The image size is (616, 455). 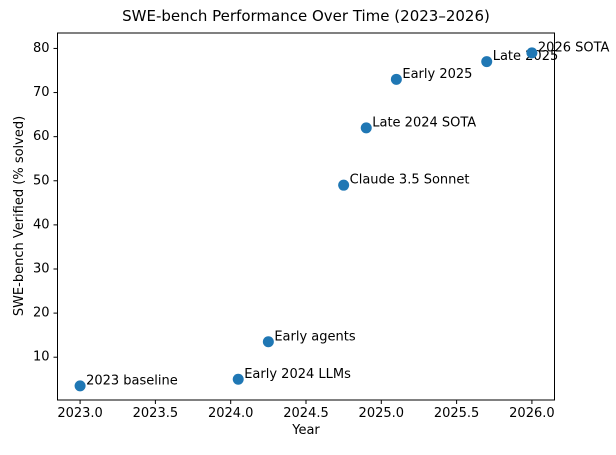 What do you see at coordinates (156, 413) in the screenshot?
I see `x-tick-label: 2023.5` at bounding box center [156, 413].